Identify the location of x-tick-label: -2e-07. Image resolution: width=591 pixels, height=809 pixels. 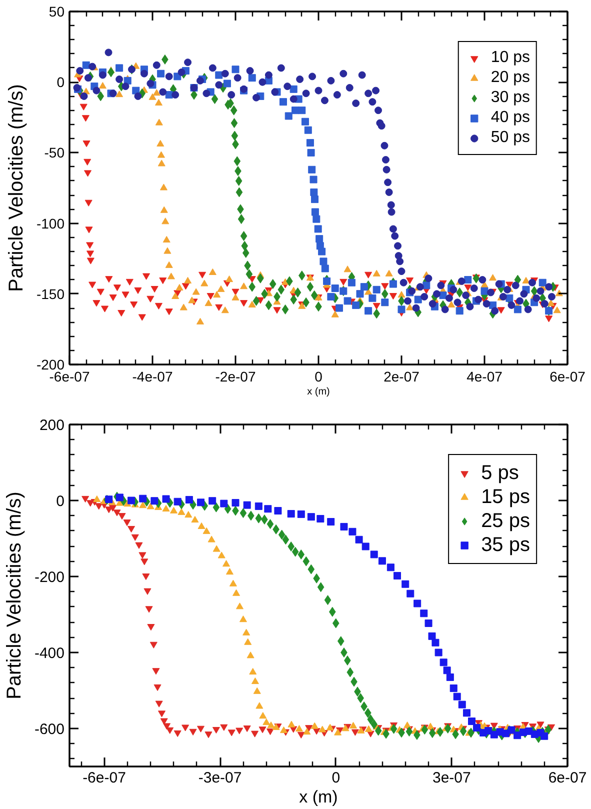
(235, 376).